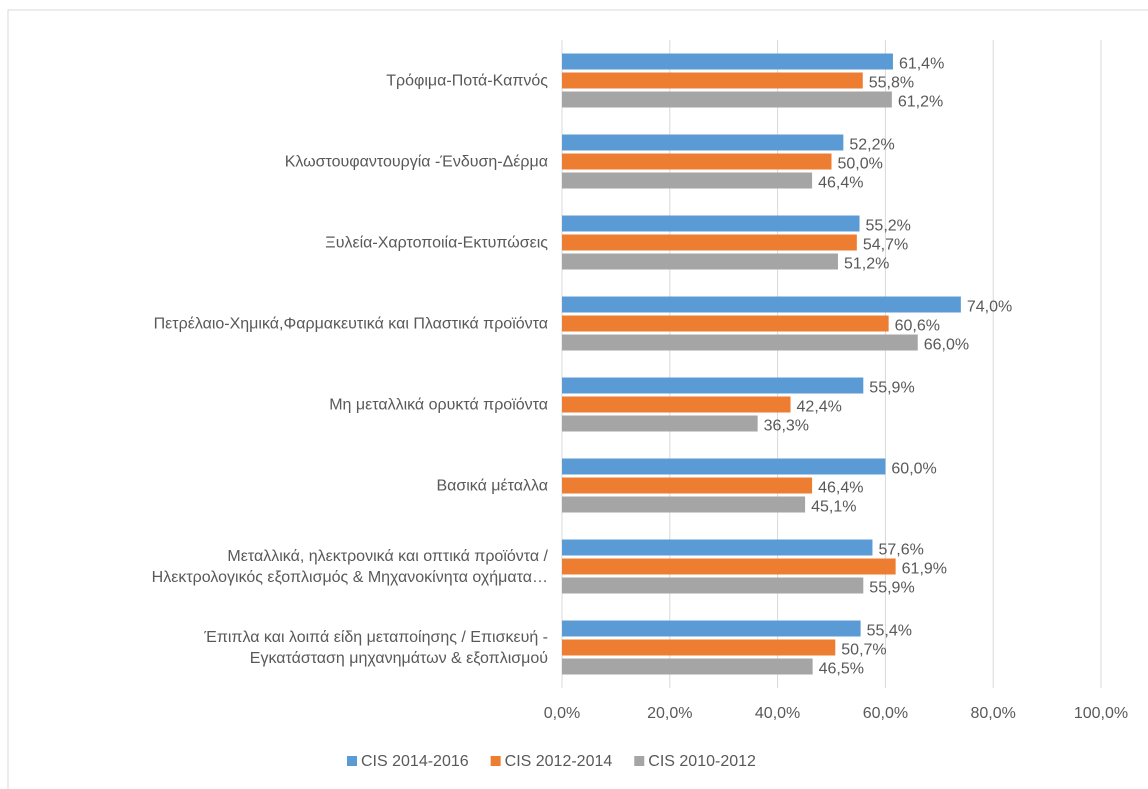  Describe the element at coordinates (913, 469) in the screenshot. I see `data-label: 60,0%` at that location.